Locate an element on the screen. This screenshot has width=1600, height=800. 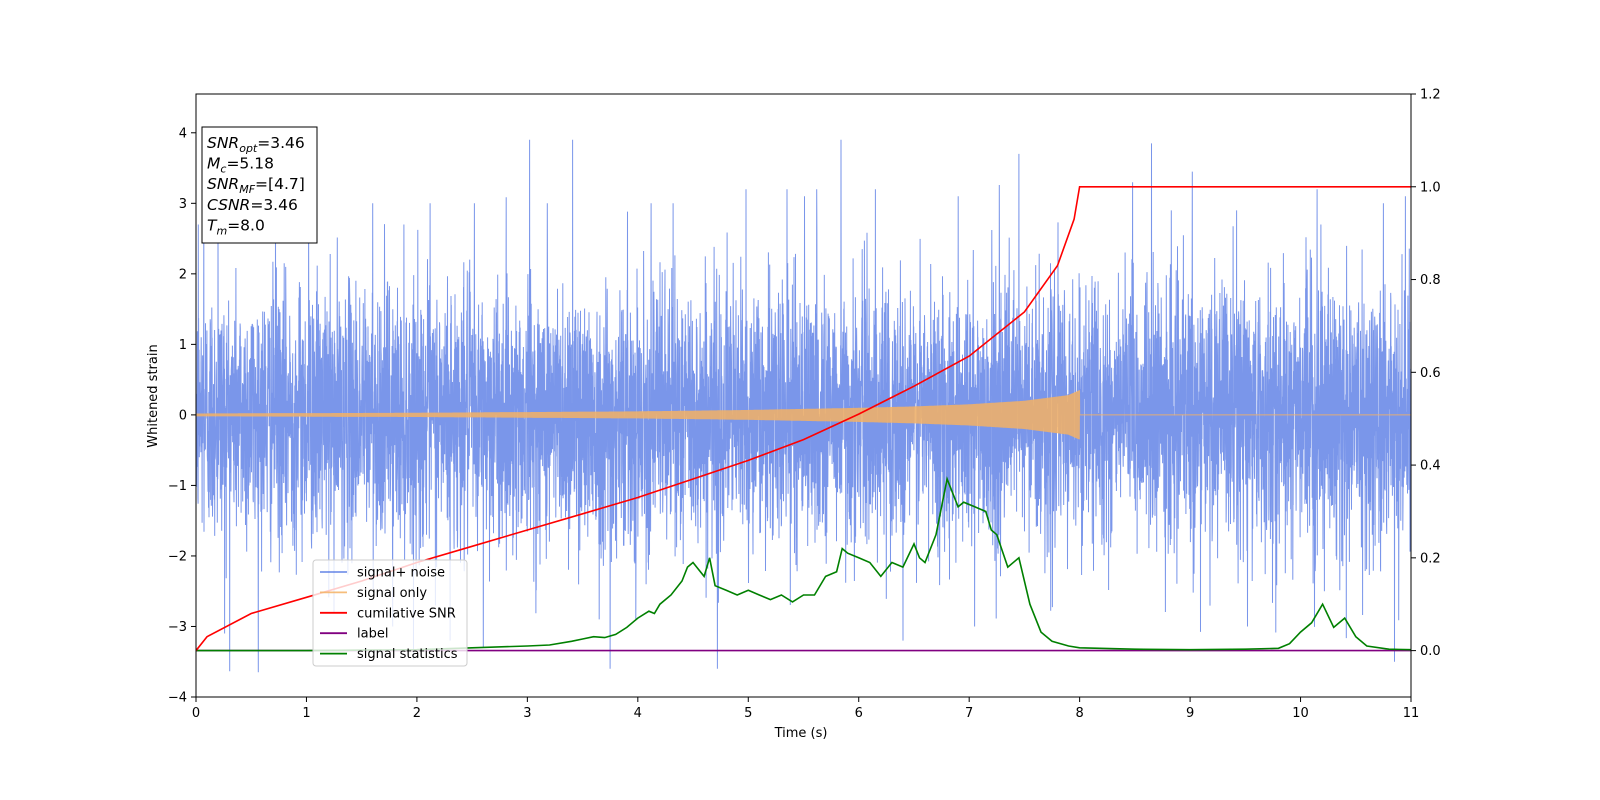
y-tick-label: 4 is located at coordinates (183, 133).